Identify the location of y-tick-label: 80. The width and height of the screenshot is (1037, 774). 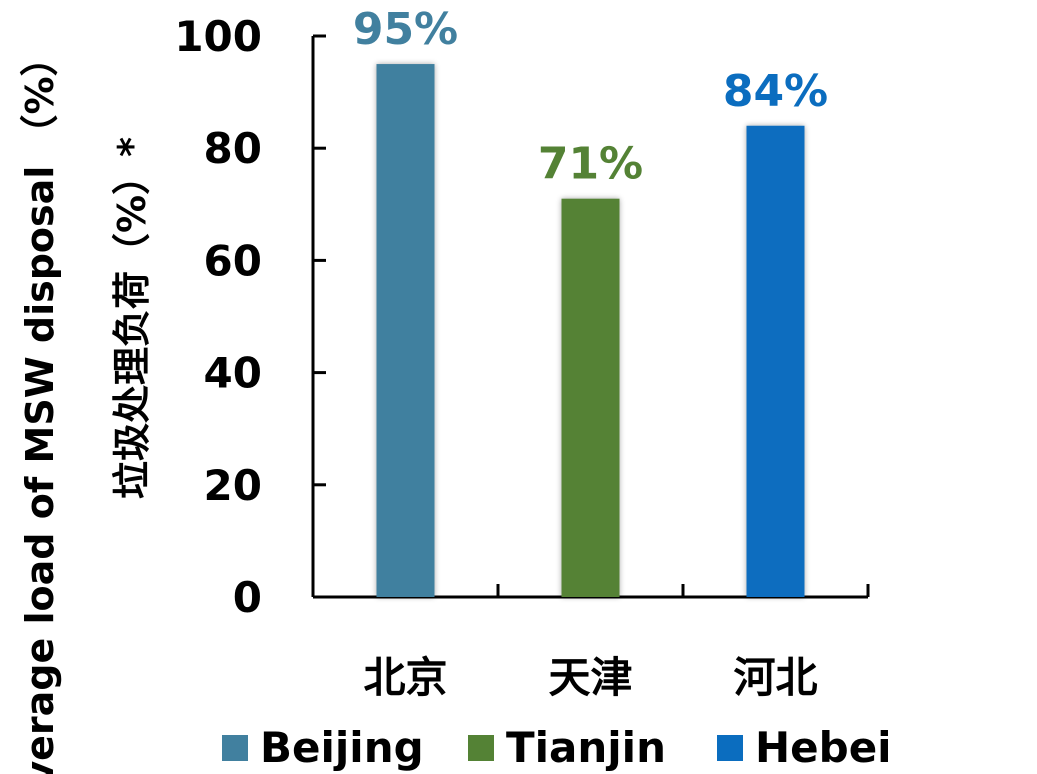
(233, 148).